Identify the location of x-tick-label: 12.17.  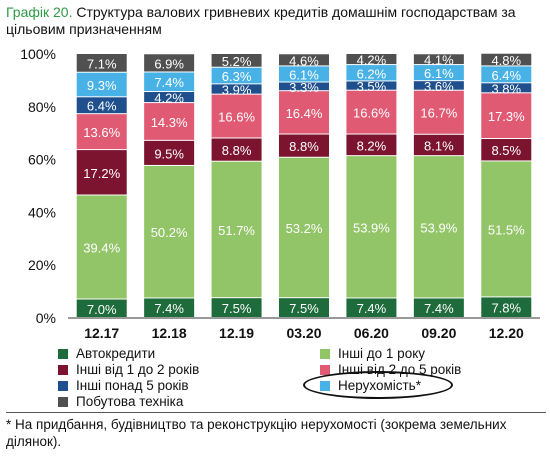
(101, 333).